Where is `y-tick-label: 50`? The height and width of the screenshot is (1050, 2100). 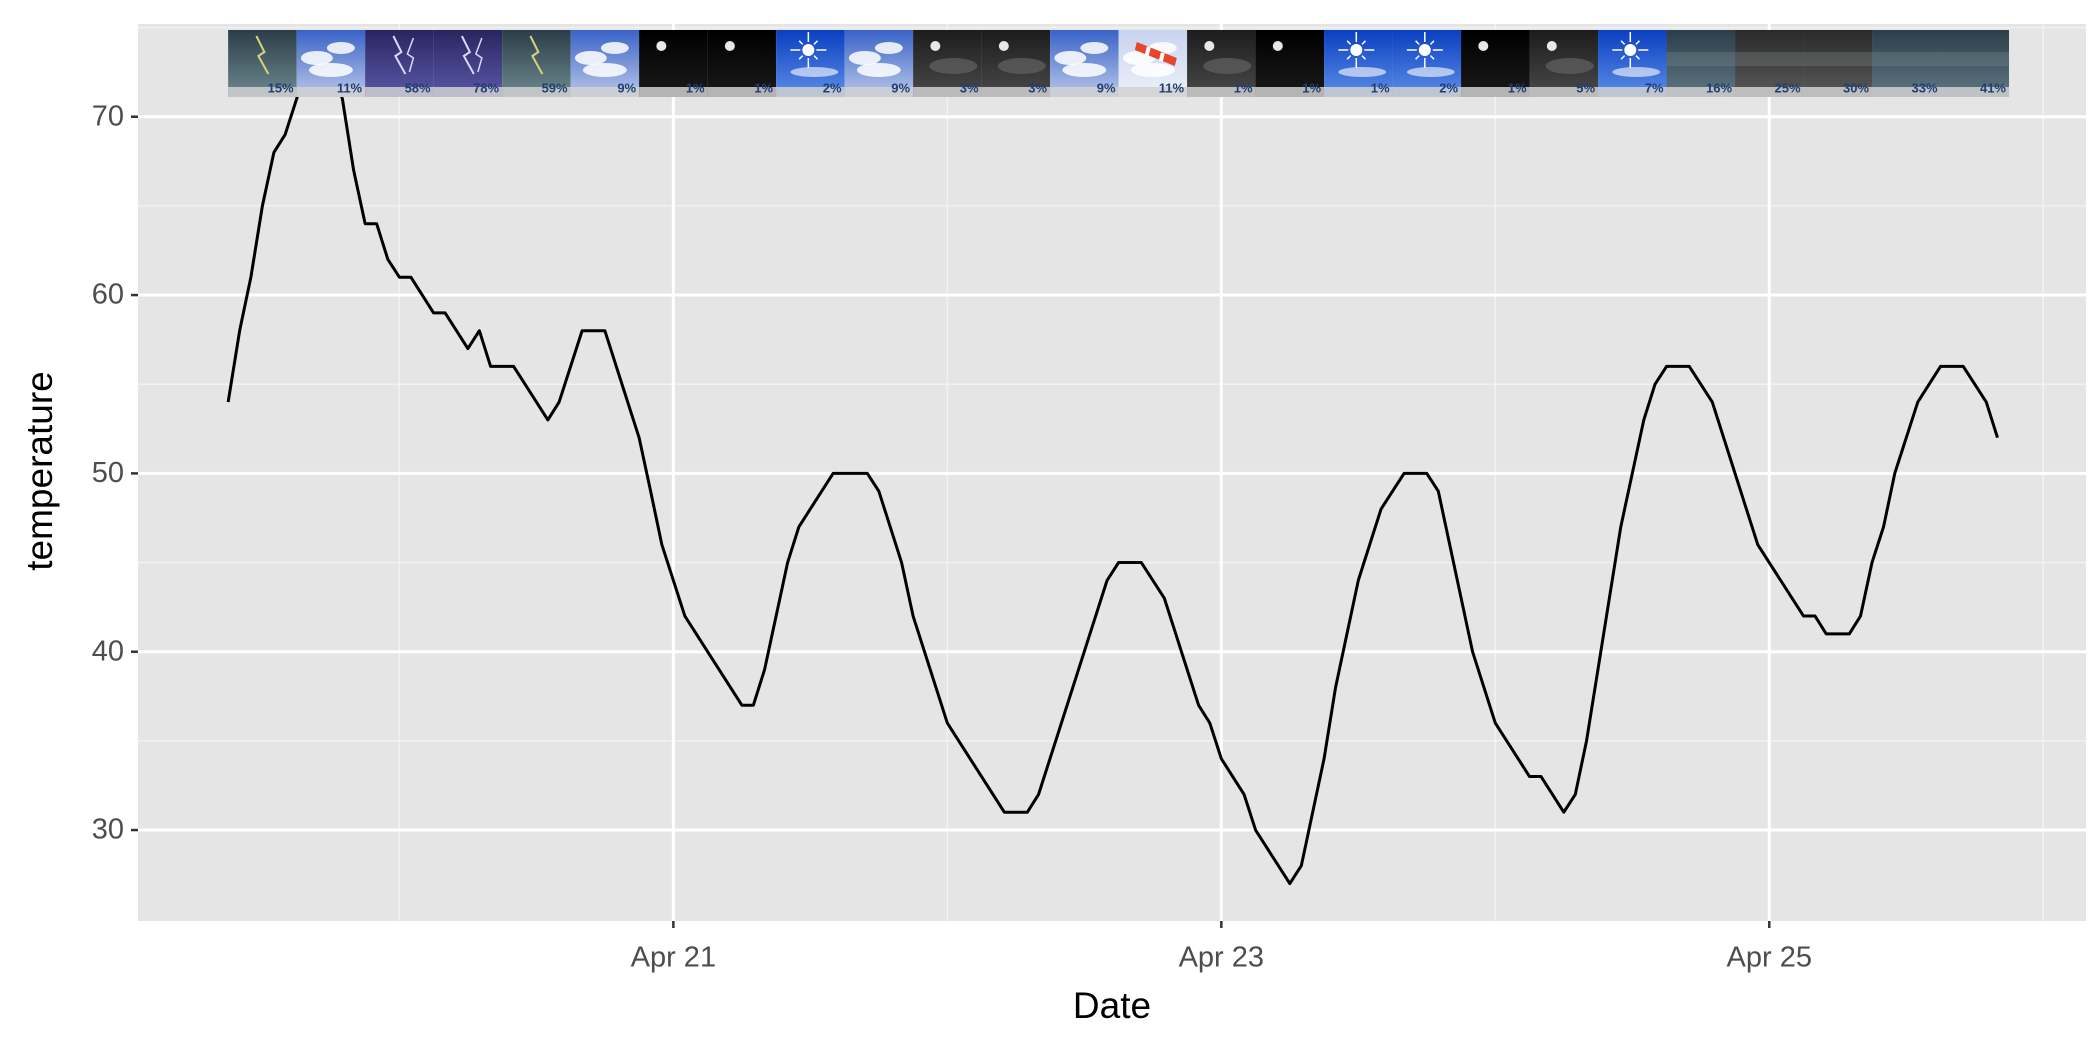
y-tick-label: 50 is located at coordinates (108, 473).